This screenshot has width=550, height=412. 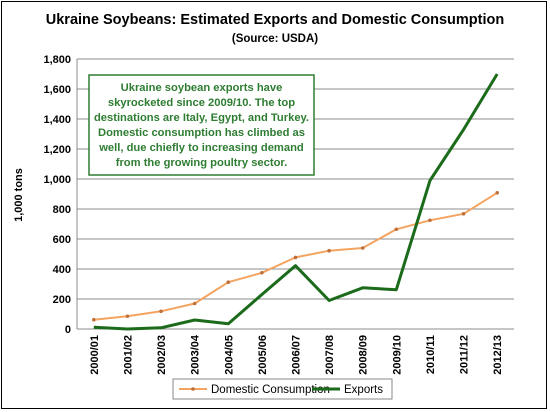 I want to click on chart-subtitle: (Source: USDA), so click(x=275, y=39).